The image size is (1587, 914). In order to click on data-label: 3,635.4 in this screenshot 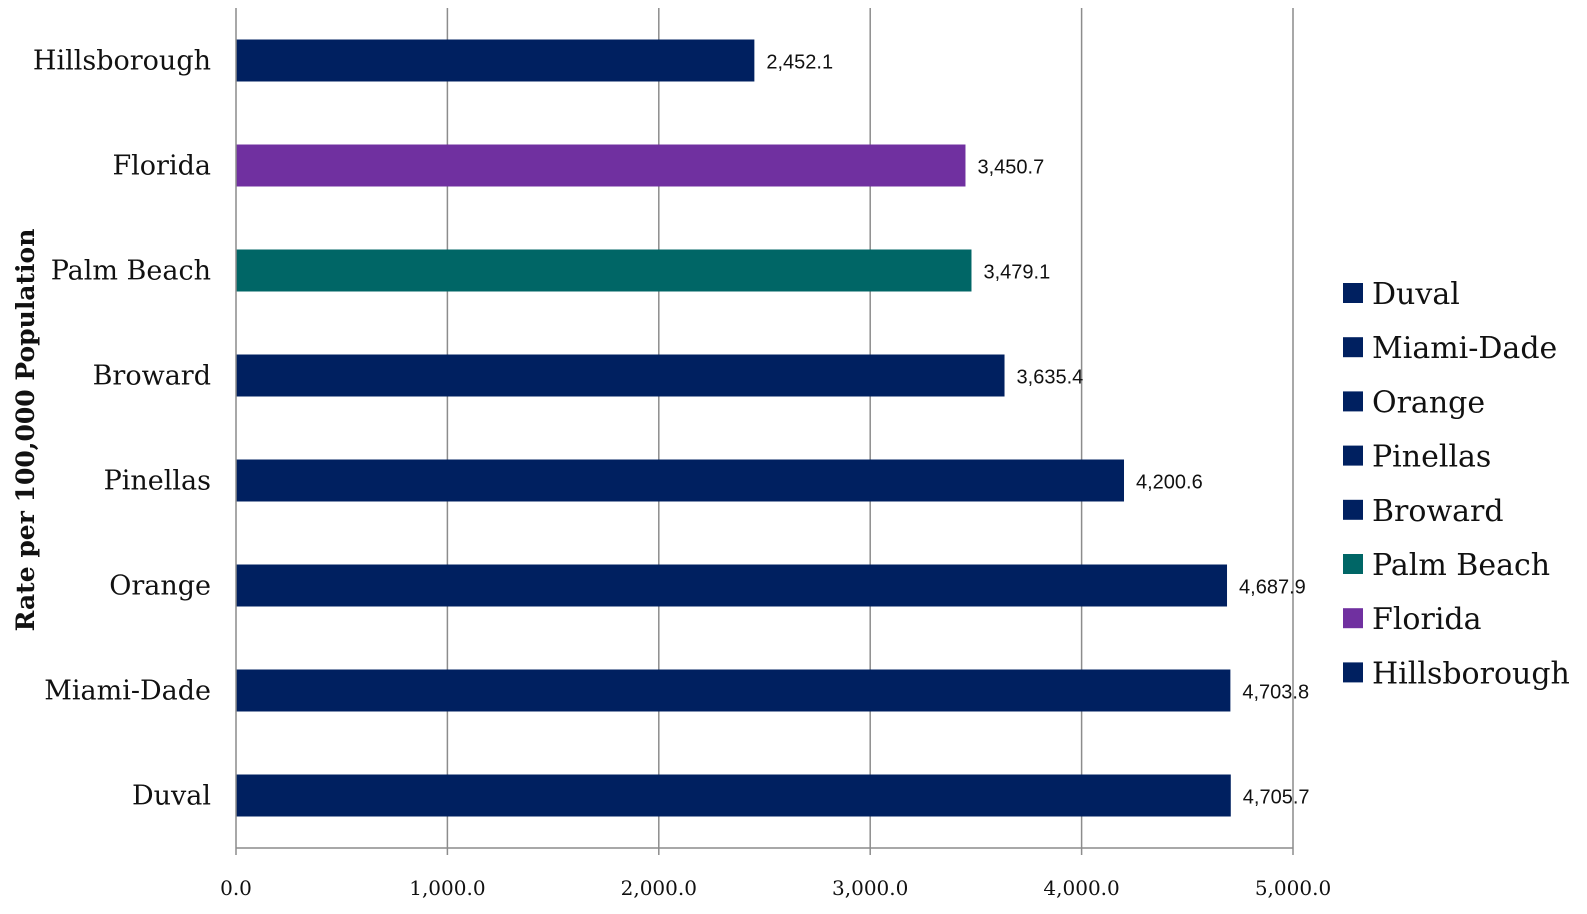, I will do `click(1050, 378)`.